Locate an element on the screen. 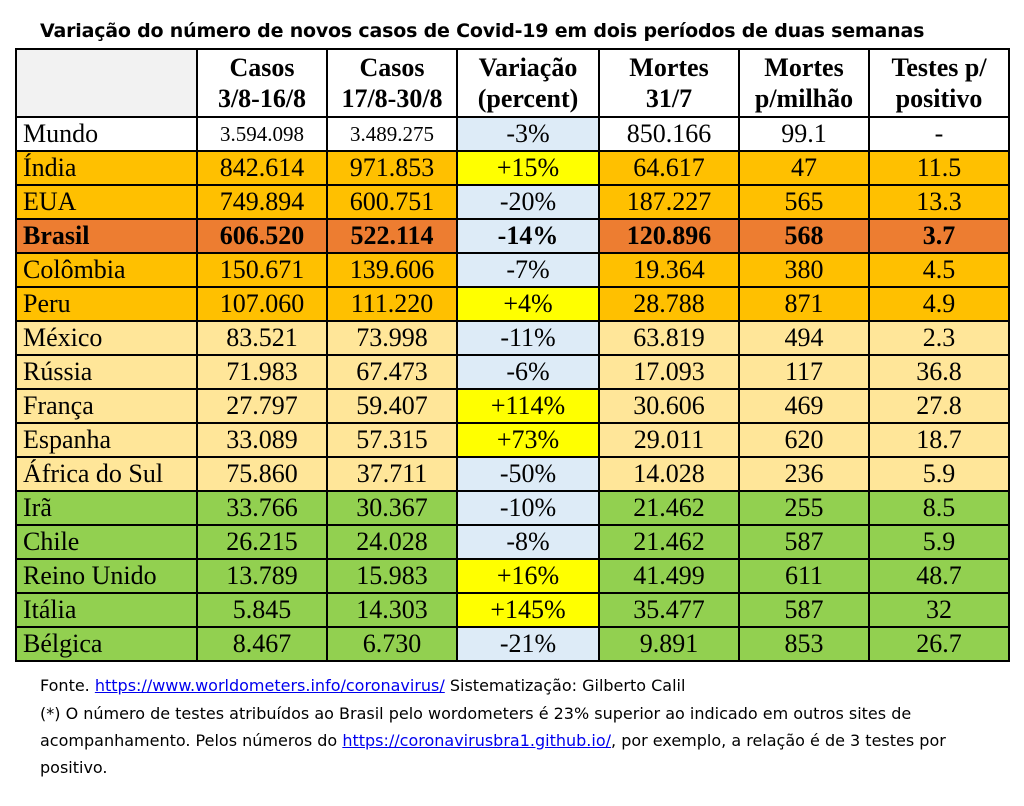 This screenshot has height=806, width=1024. cases-period1-cell: 33.766 is located at coordinates (262, 508).